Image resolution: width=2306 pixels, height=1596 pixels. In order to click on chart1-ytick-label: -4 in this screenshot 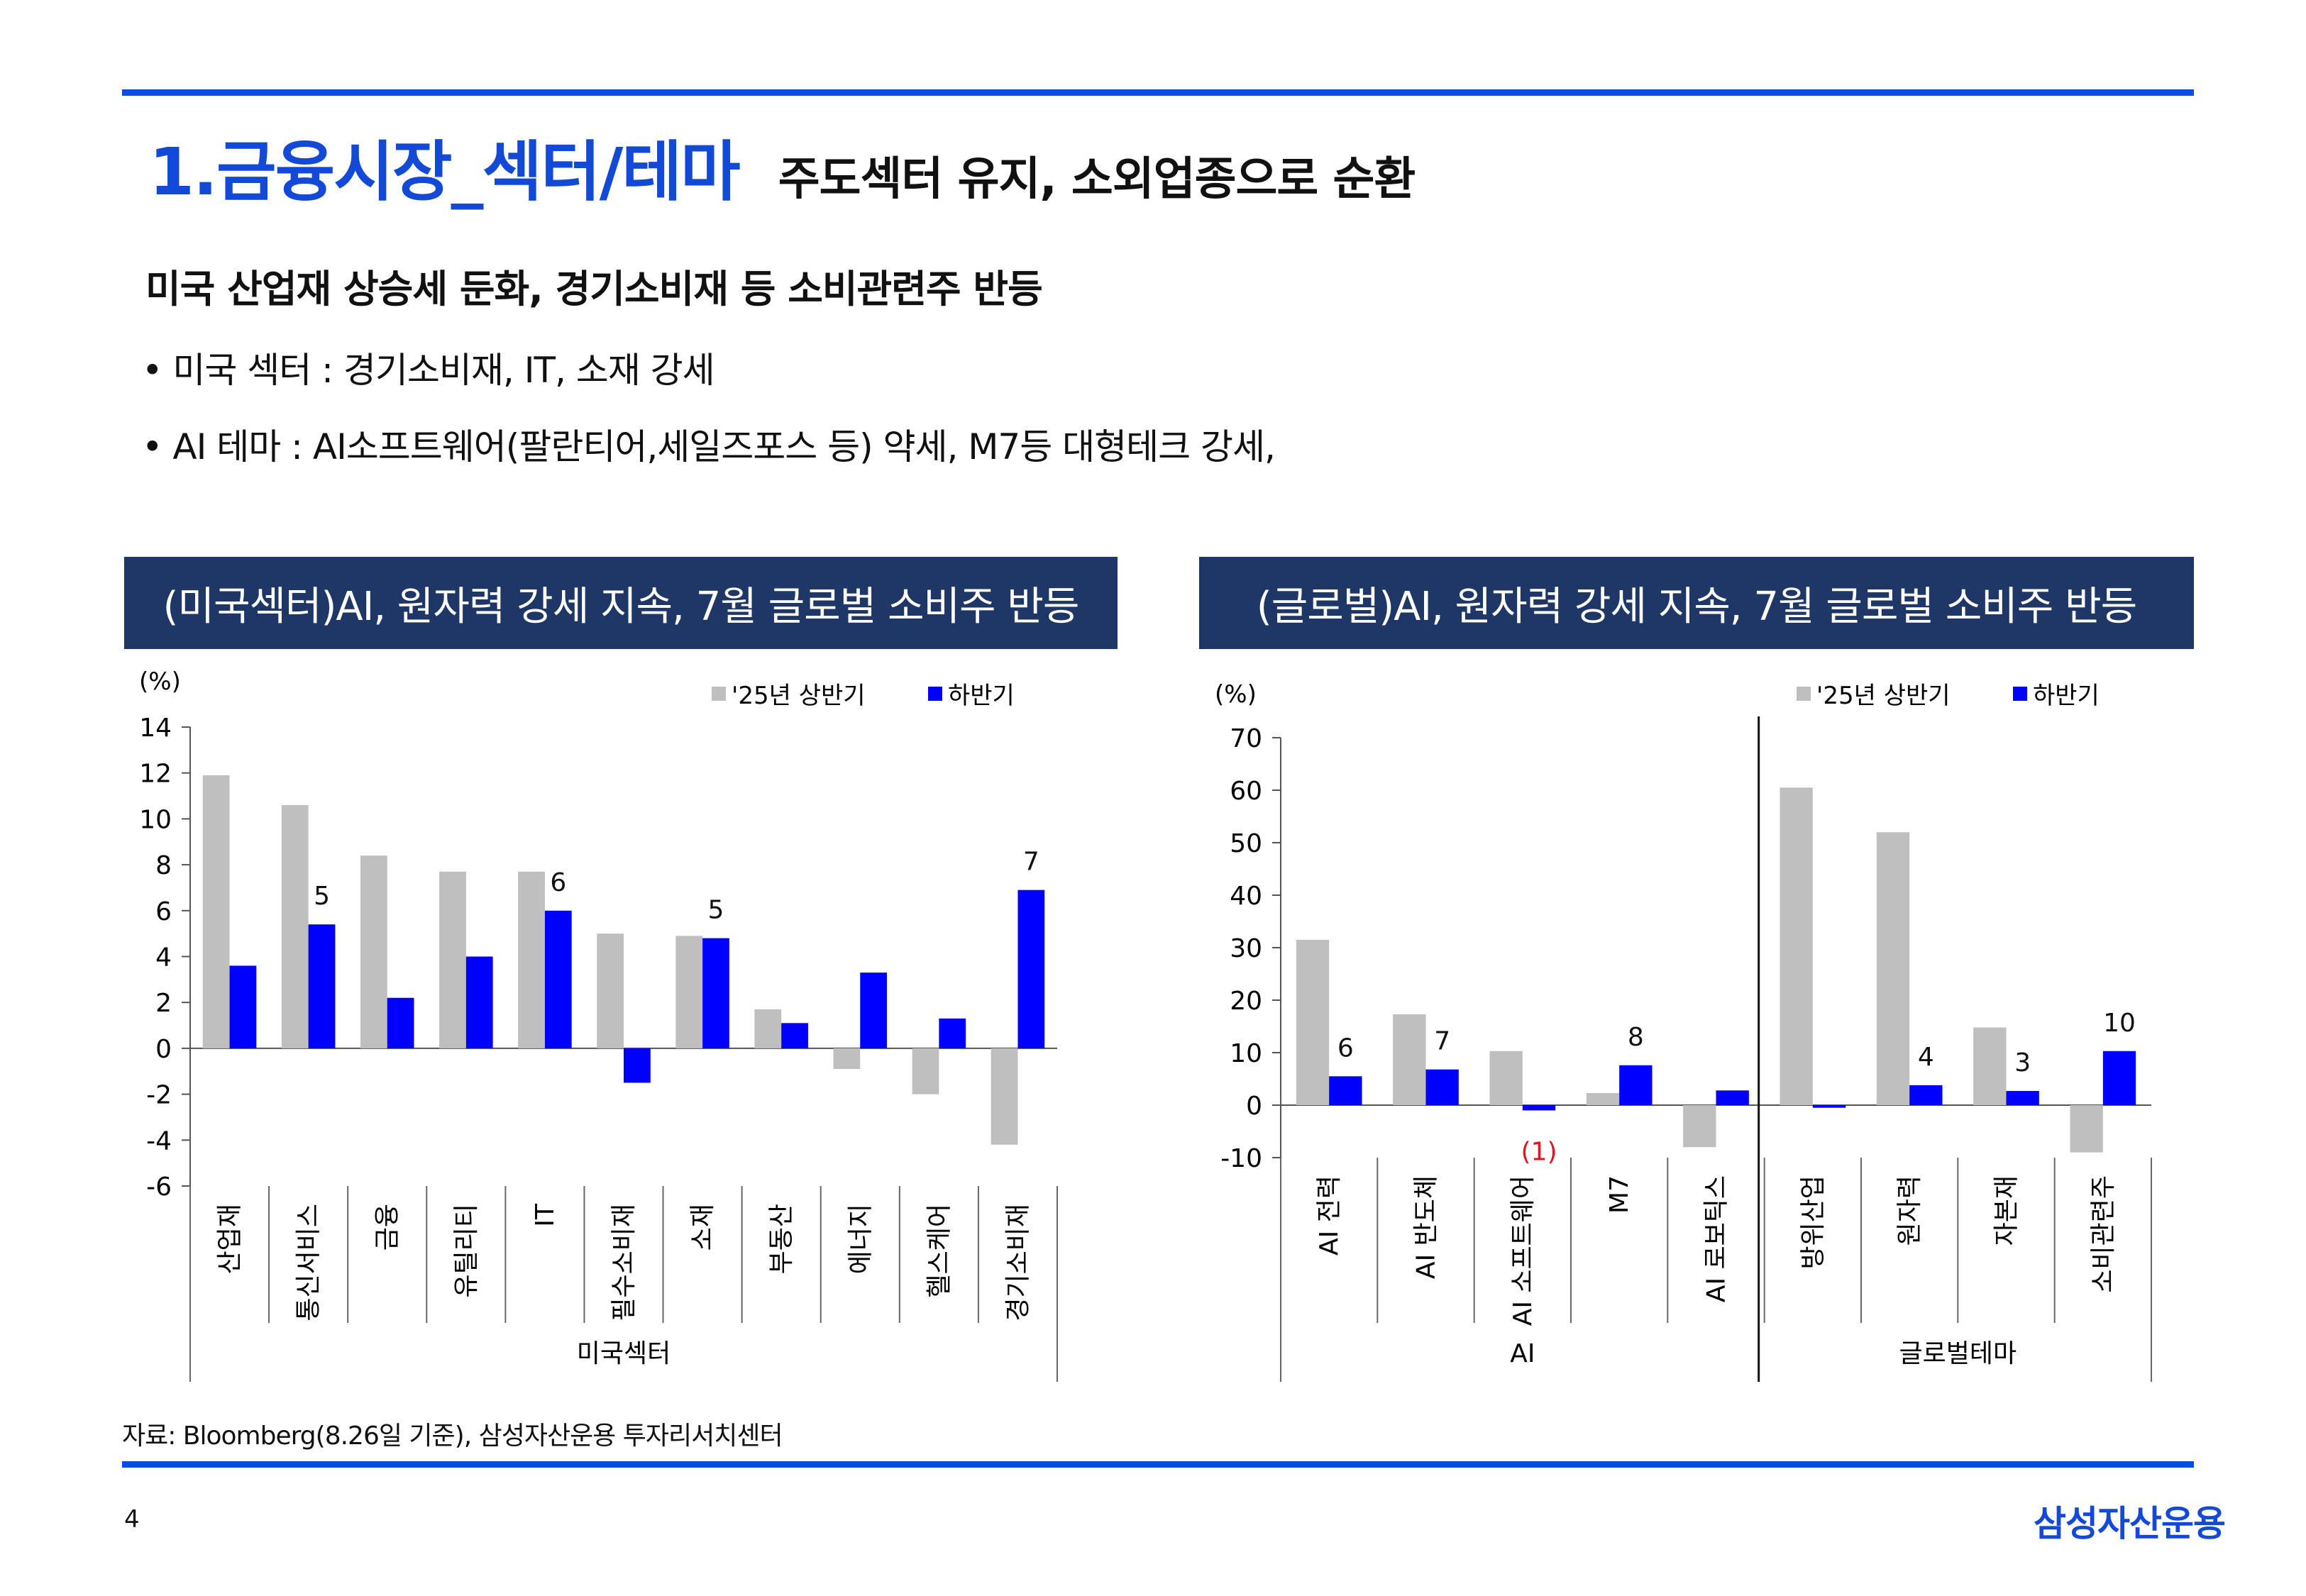, I will do `click(159, 1141)`.